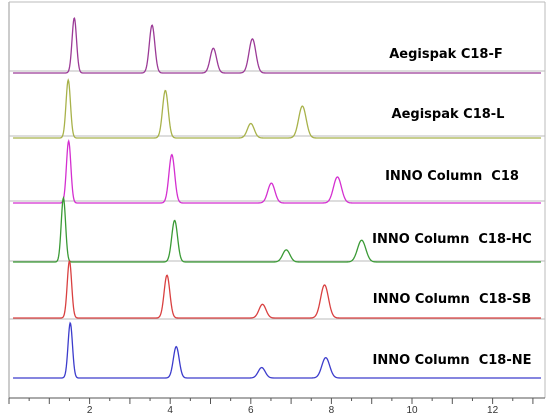 This screenshot has height=420, width=554. I want to click on series-label: Aegispak C18-L, so click(448, 114).